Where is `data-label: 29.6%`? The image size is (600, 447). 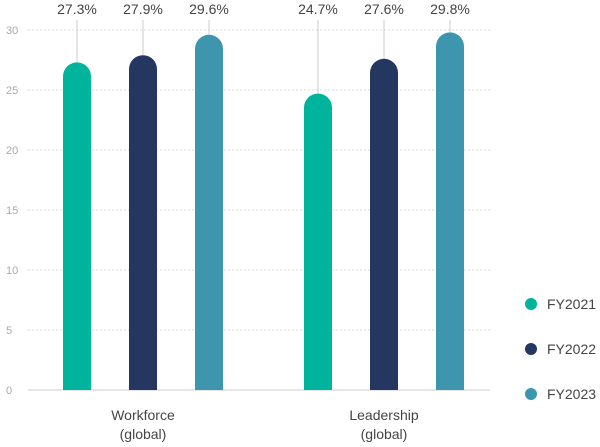
data-label: 29.6% is located at coordinates (209, 9).